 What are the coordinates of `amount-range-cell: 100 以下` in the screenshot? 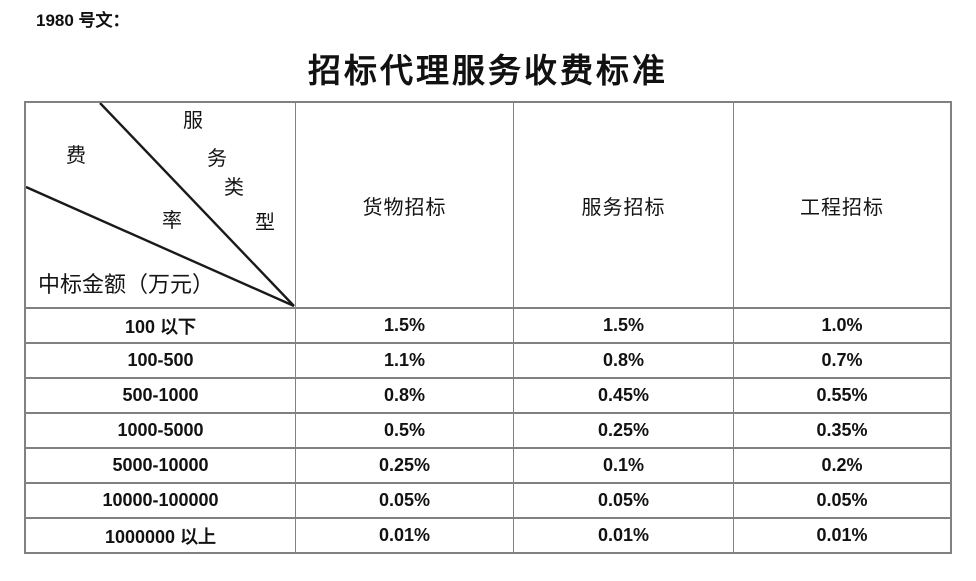 It's located at (160, 325).